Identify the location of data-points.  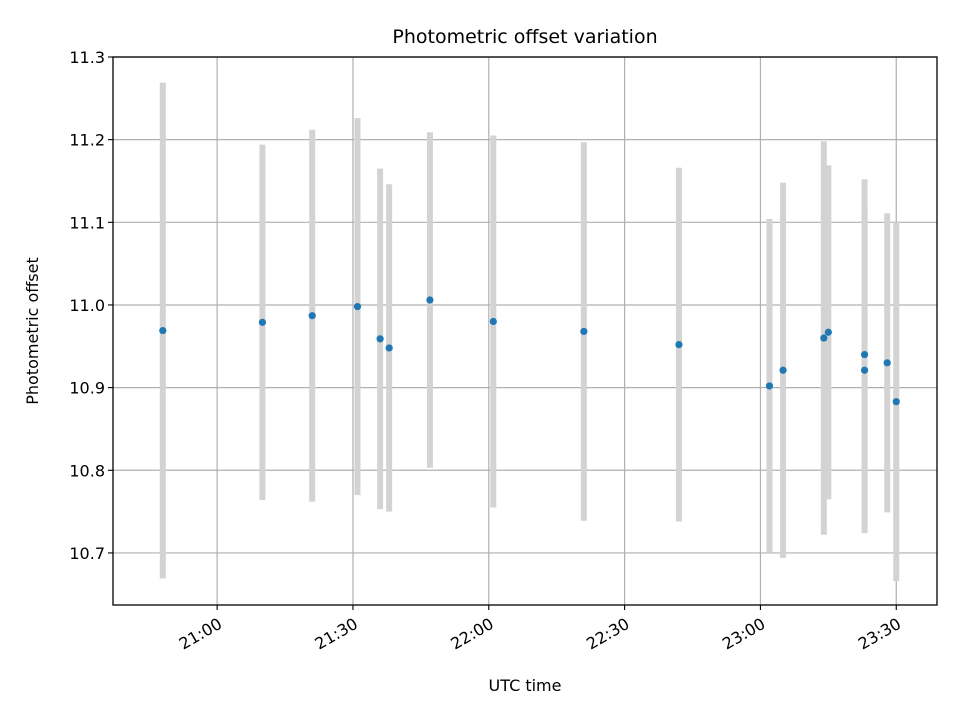
(529, 351).